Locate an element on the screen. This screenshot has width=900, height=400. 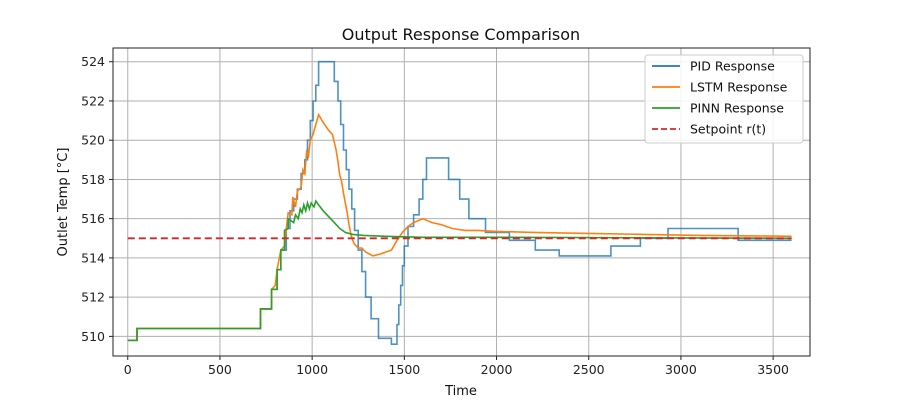
legend-label: PID Response is located at coordinates (732, 66).